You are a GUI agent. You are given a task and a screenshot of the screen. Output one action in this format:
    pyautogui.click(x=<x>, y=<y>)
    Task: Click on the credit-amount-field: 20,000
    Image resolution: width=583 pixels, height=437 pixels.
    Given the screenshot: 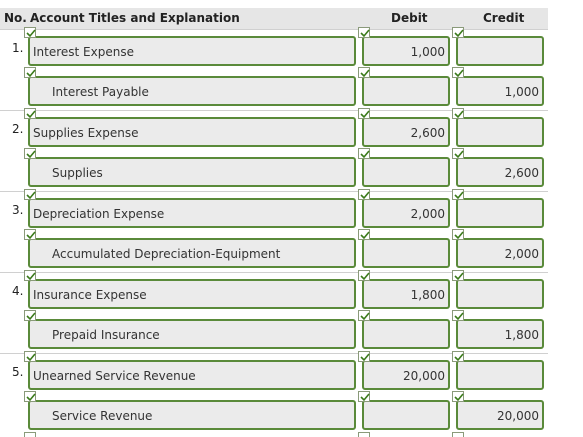 What is the action you would take?
    pyautogui.click(x=500, y=415)
    